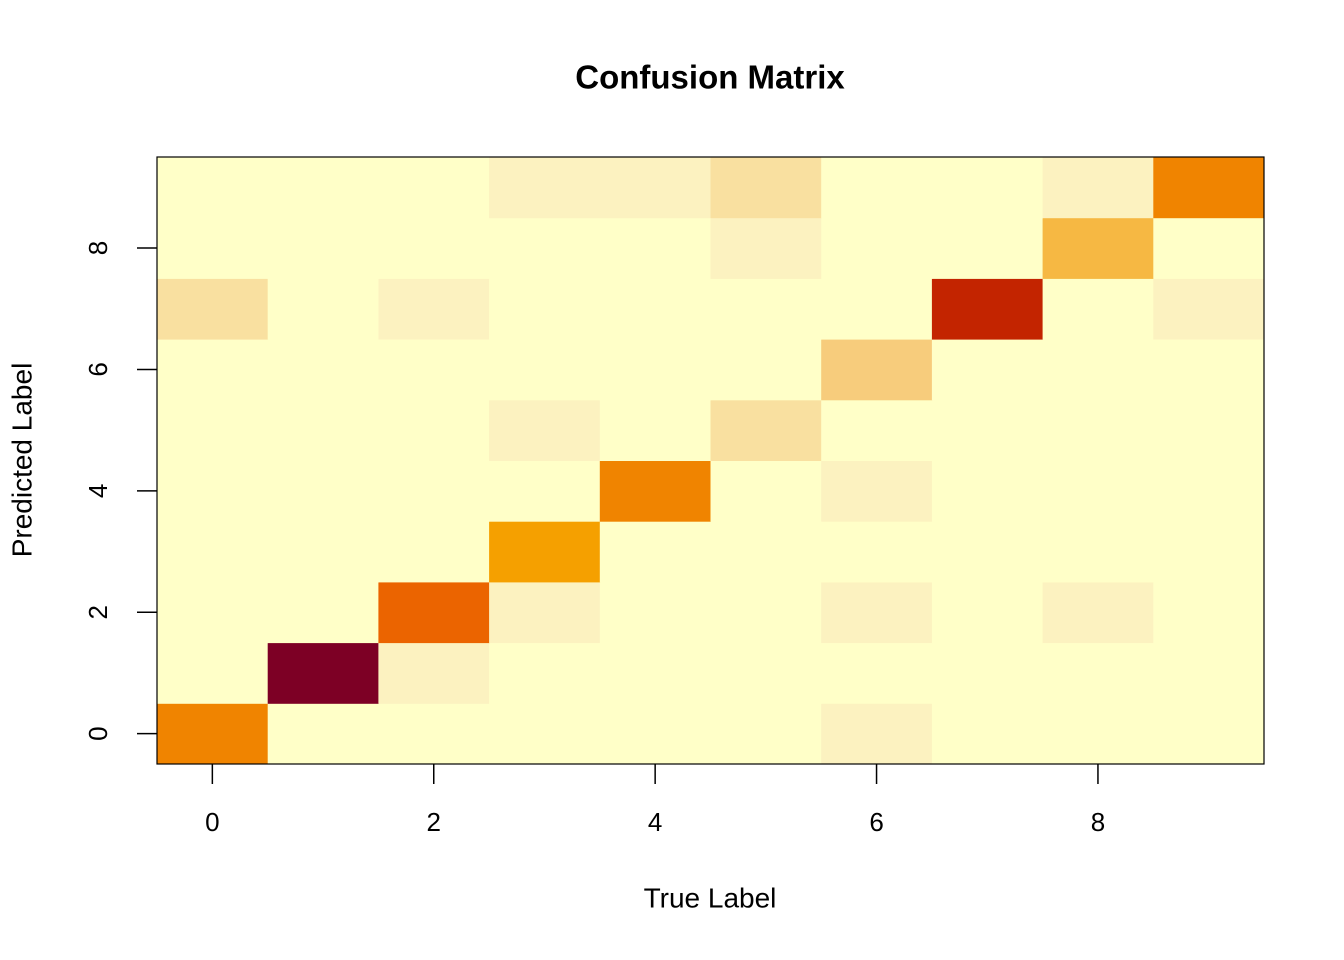  I want to click on x-tick-label: 8, so click(1098, 822).